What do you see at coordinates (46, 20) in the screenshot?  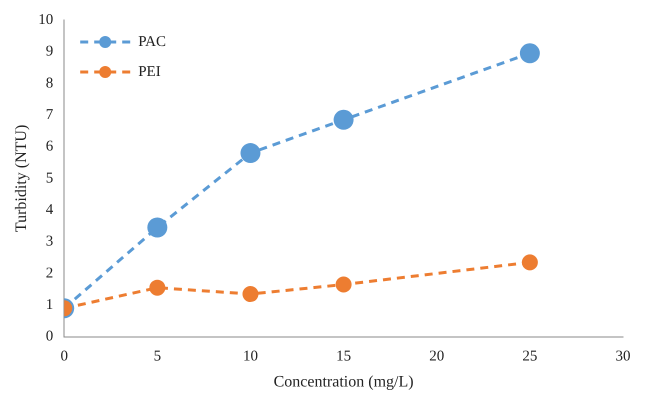 I see `y-tick-label: 10` at bounding box center [46, 20].